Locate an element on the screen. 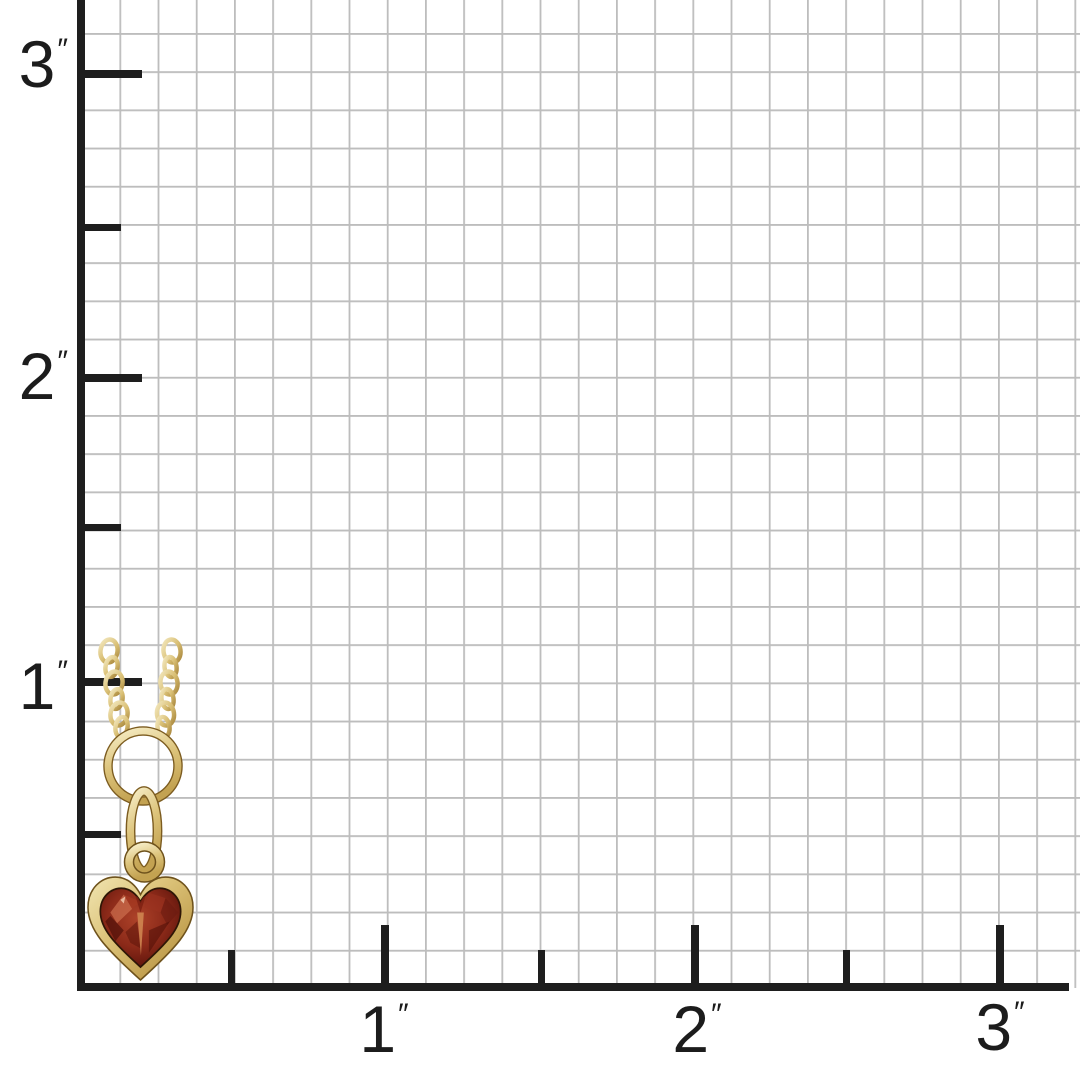 This screenshot has width=1080, height=1080. tick-x-2p5in is located at coordinates (846, 966).